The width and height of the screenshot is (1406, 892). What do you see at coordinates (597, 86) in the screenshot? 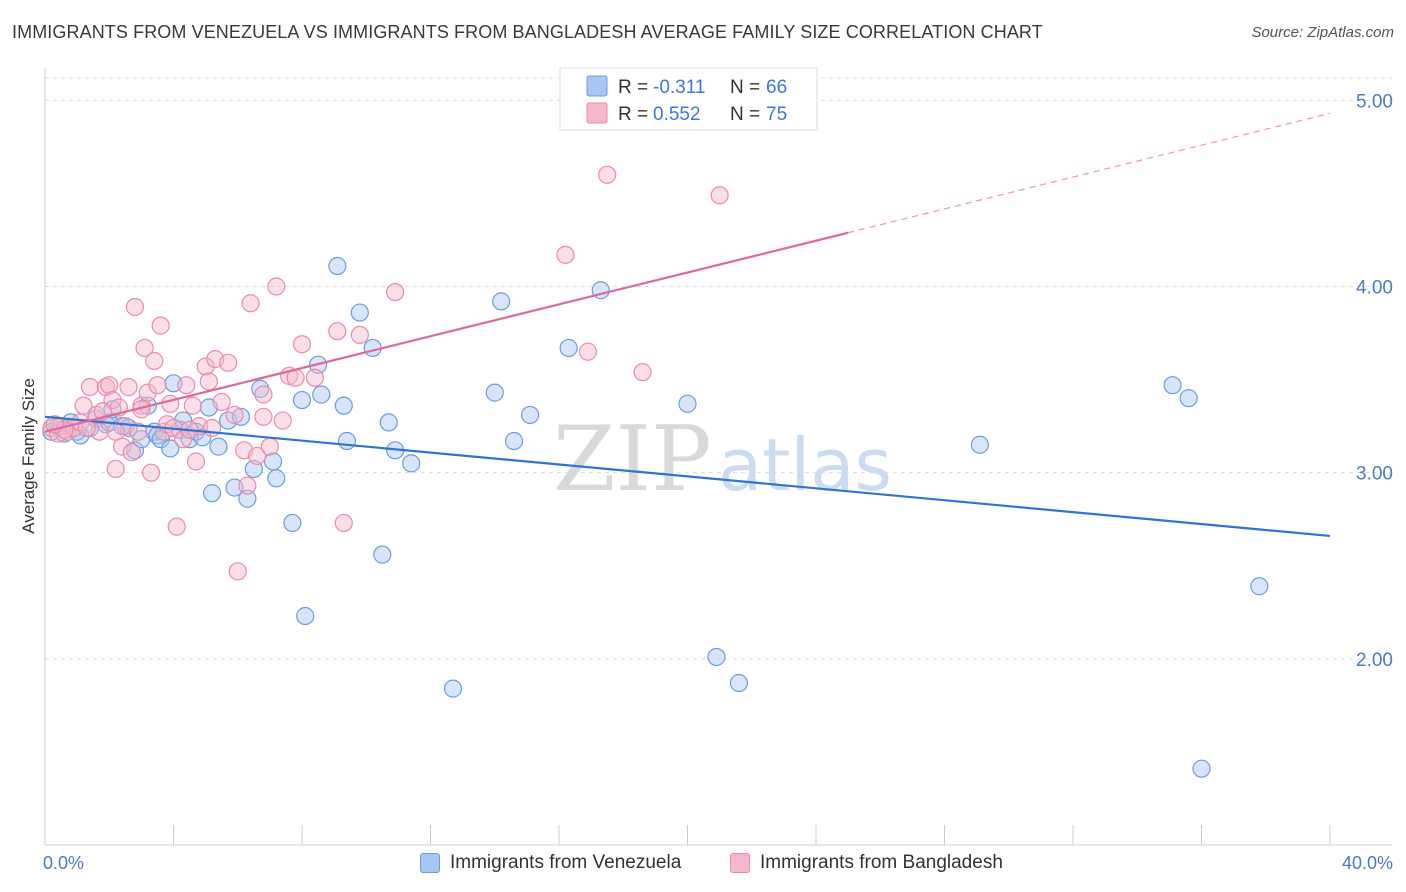
I see `legend-swatch-venezuela` at bounding box center [597, 86].